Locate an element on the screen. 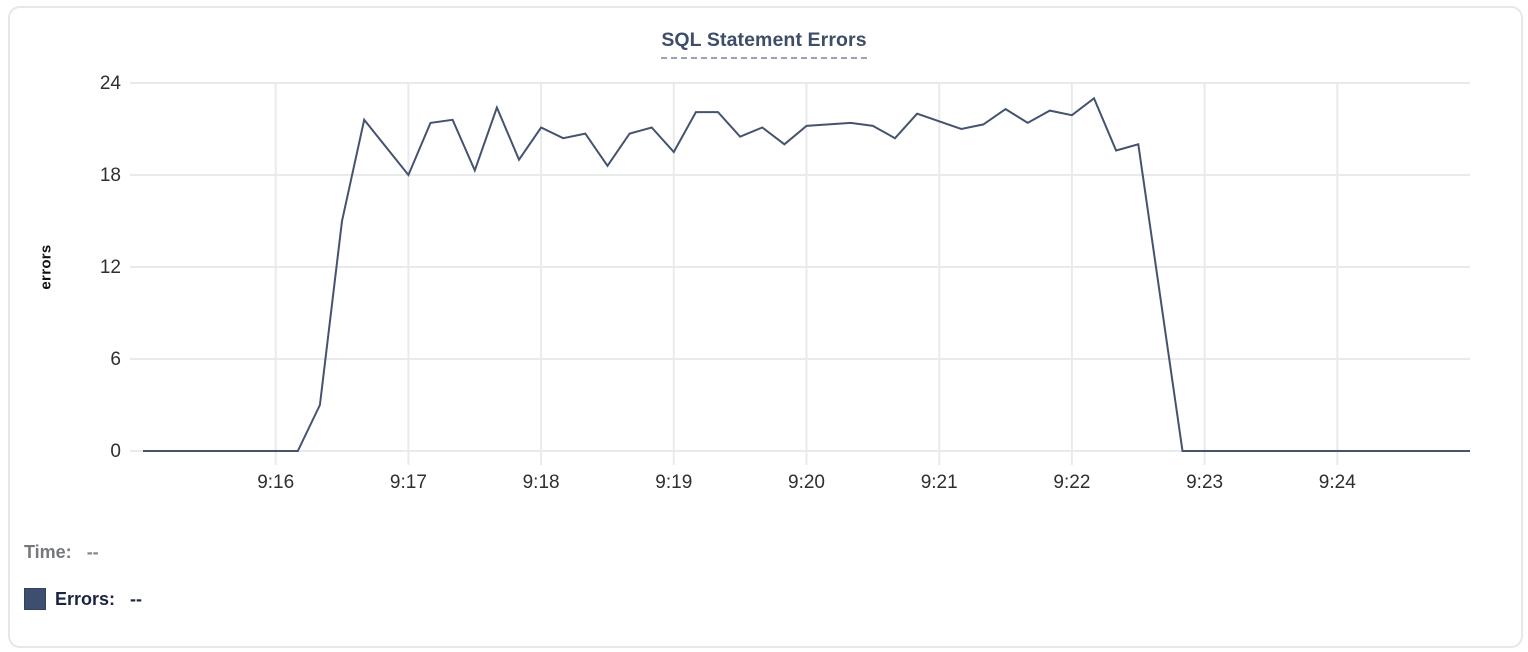 The height and width of the screenshot is (652, 1528). legend-errors-value: -- is located at coordinates (136, 598).